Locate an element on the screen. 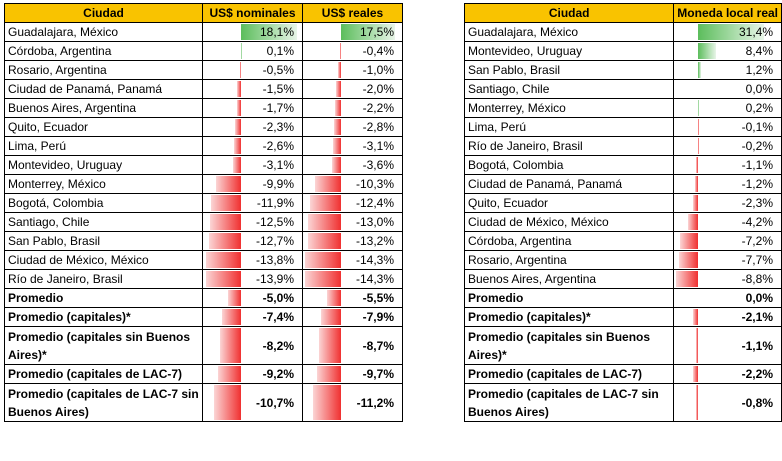  nominal-cell-value: -5,0% is located at coordinates (278, 298).